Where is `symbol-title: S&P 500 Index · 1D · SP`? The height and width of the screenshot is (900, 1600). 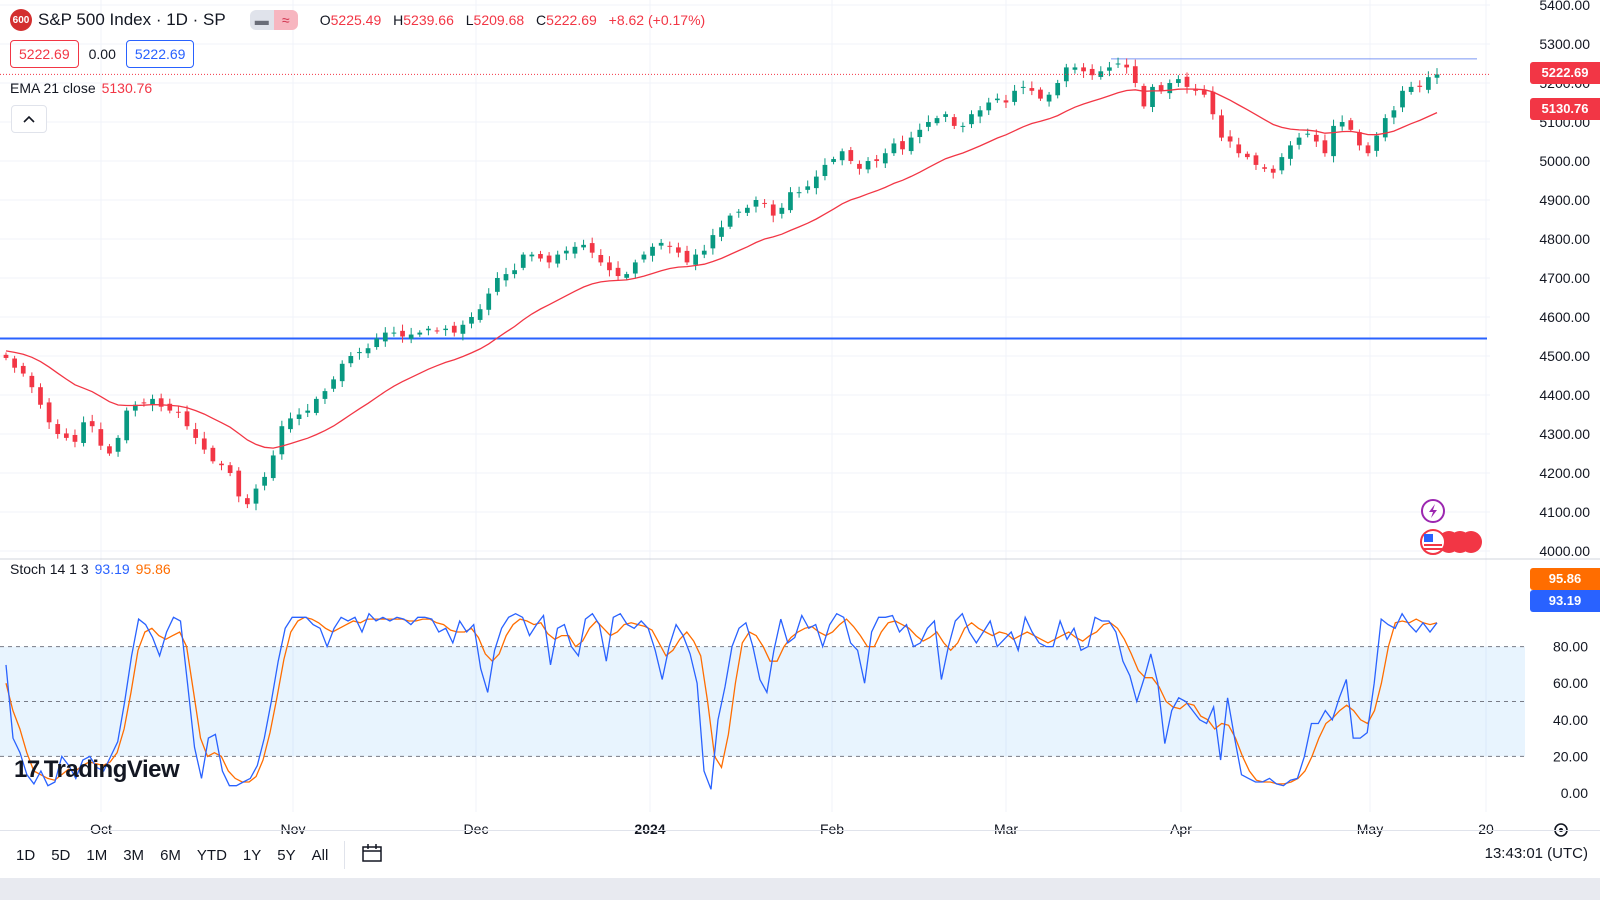 symbol-title: S&P 500 Index · 1D · SP is located at coordinates (132, 19).